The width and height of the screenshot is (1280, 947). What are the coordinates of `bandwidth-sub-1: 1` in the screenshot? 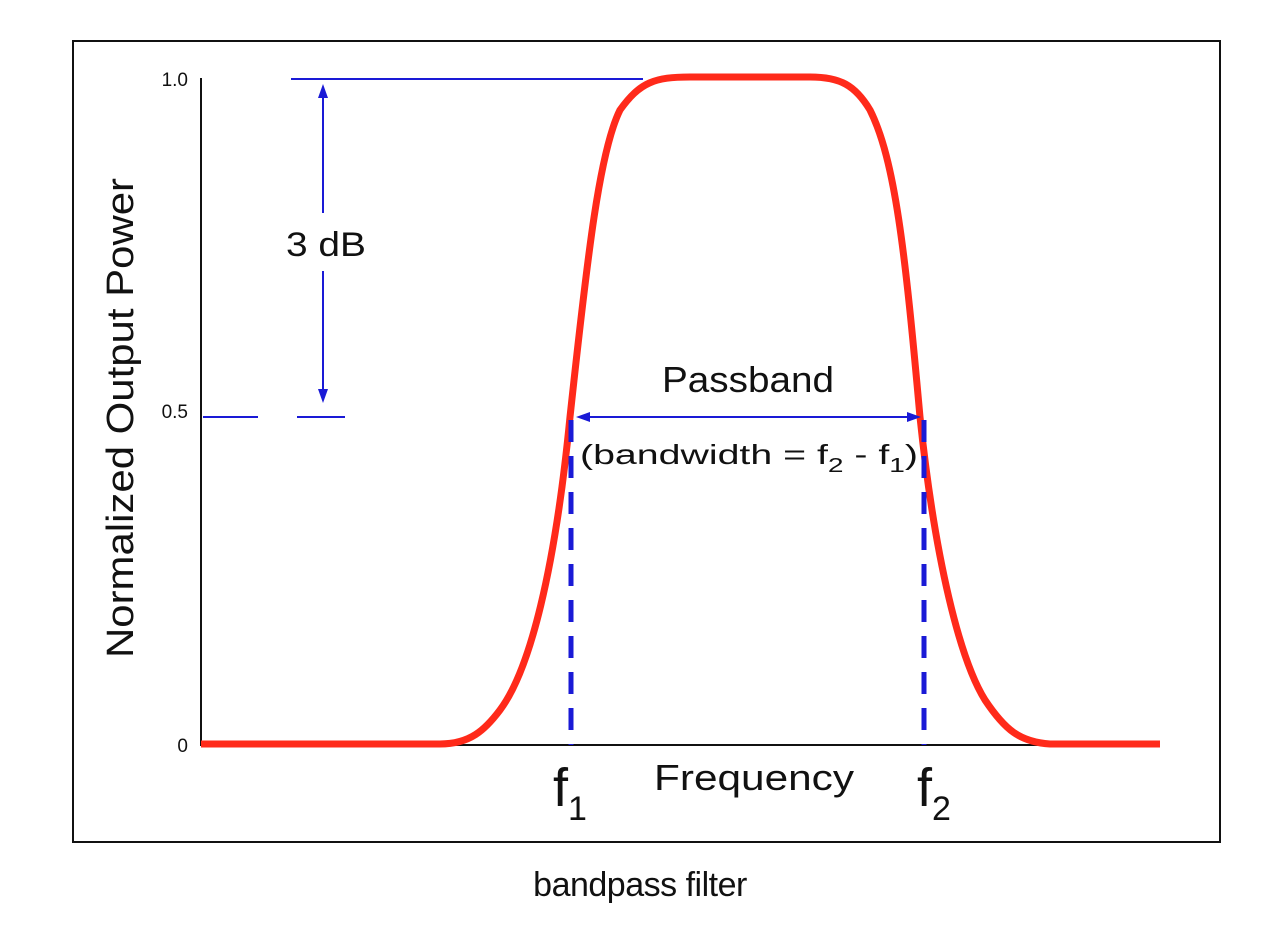 It's located at (897, 466).